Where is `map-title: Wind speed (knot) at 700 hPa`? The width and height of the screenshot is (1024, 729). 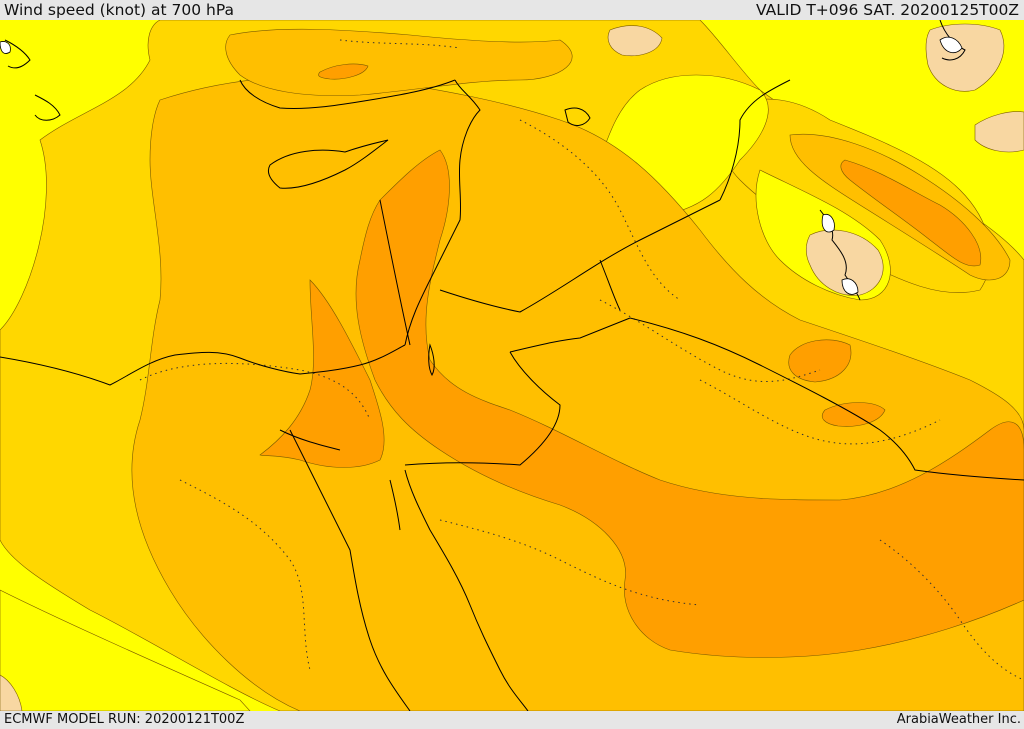
map-title: Wind speed (knot) at 700 hPa is located at coordinates (119, 10).